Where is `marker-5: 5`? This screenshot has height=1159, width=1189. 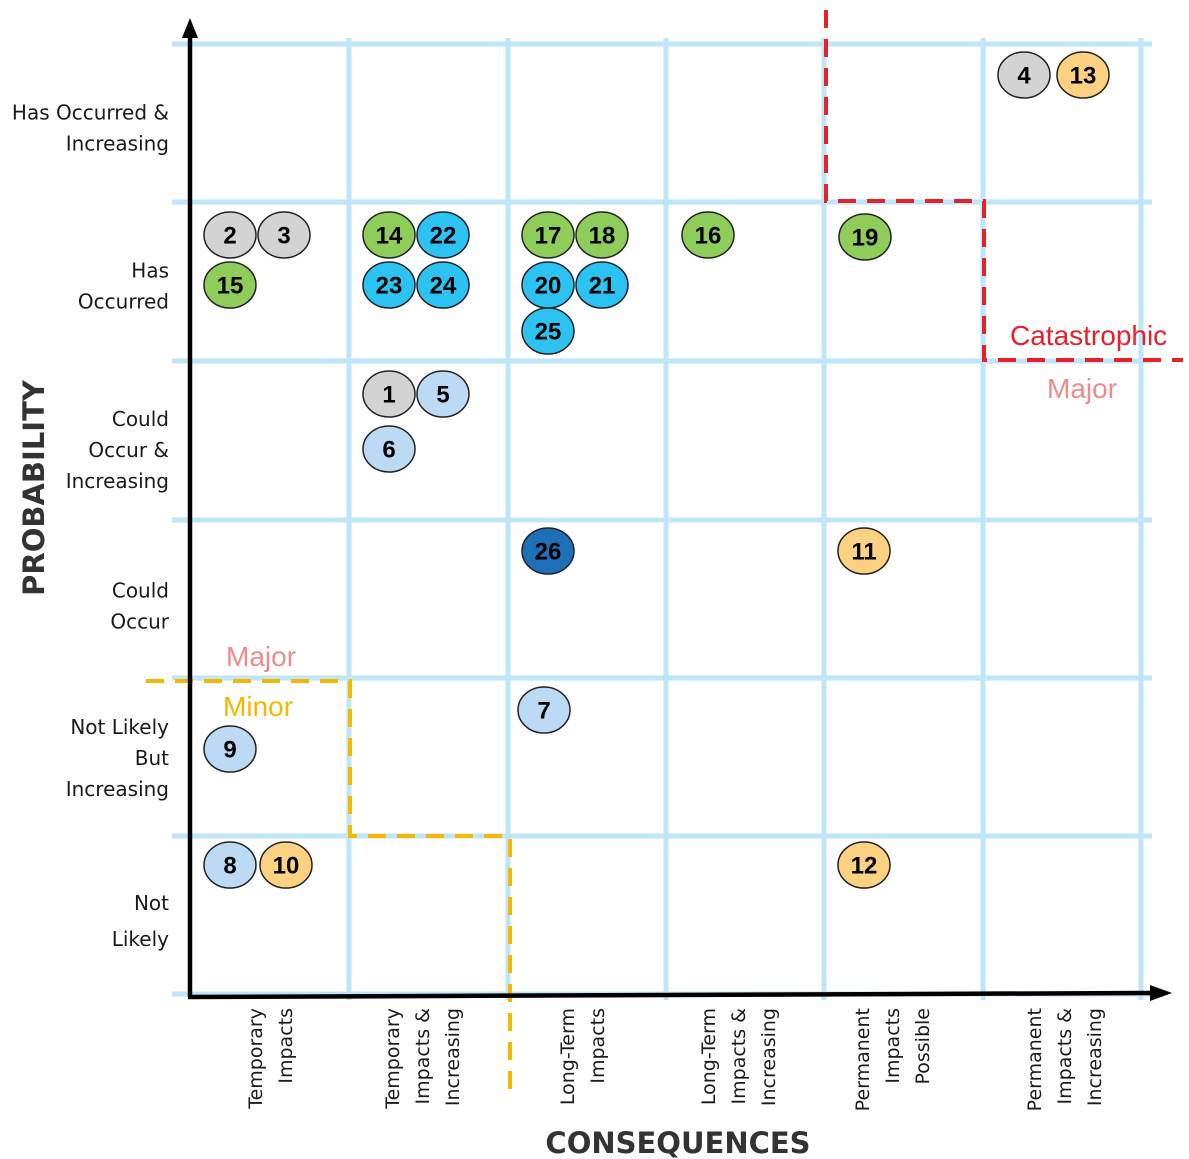 marker-5: 5 is located at coordinates (443, 394).